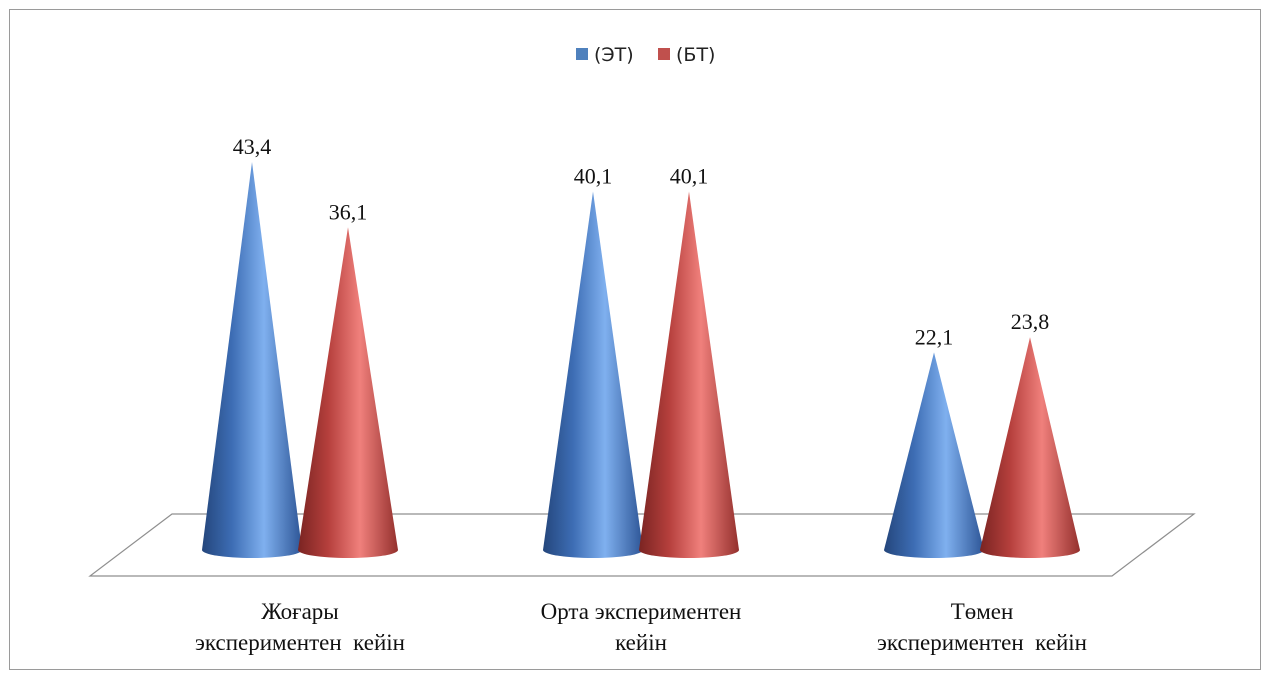 The height and width of the screenshot is (682, 1270). Describe the element at coordinates (645, 55) in the screenshot. I see `legend: (ЭТ) (БТ)` at that location.